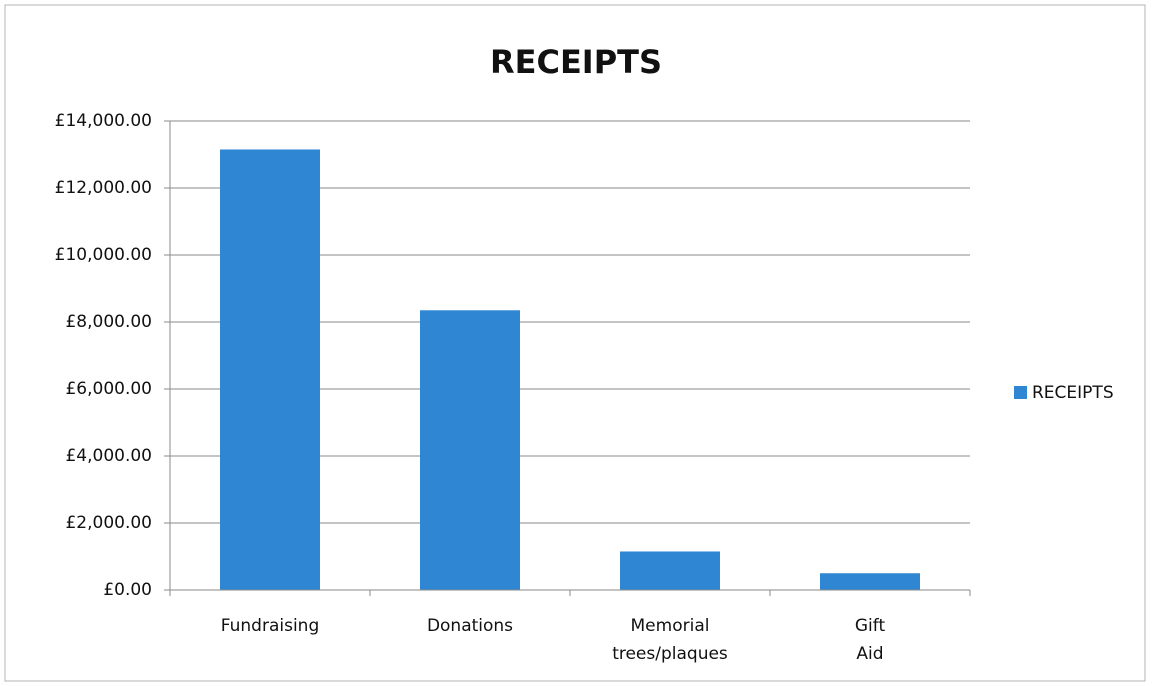 This screenshot has width=1152, height=686. I want to click on y-tick-label: £6,000.00, so click(108, 389).